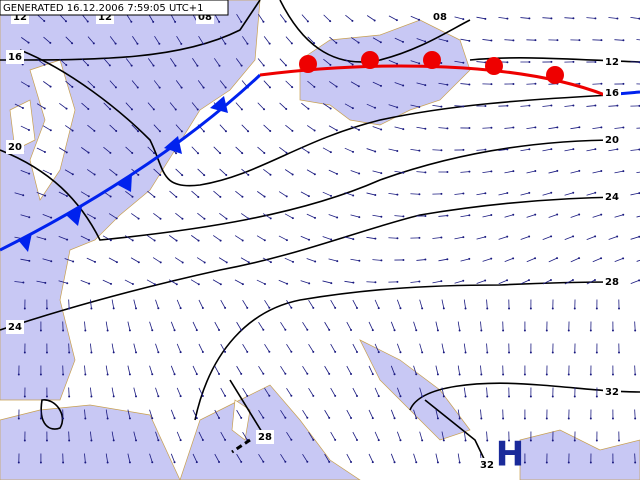 This screenshot has height=480, width=640. What do you see at coordinates (510, 455) in the screenshot?
I see `pressure-center: H` at bounding box center [510, 455].